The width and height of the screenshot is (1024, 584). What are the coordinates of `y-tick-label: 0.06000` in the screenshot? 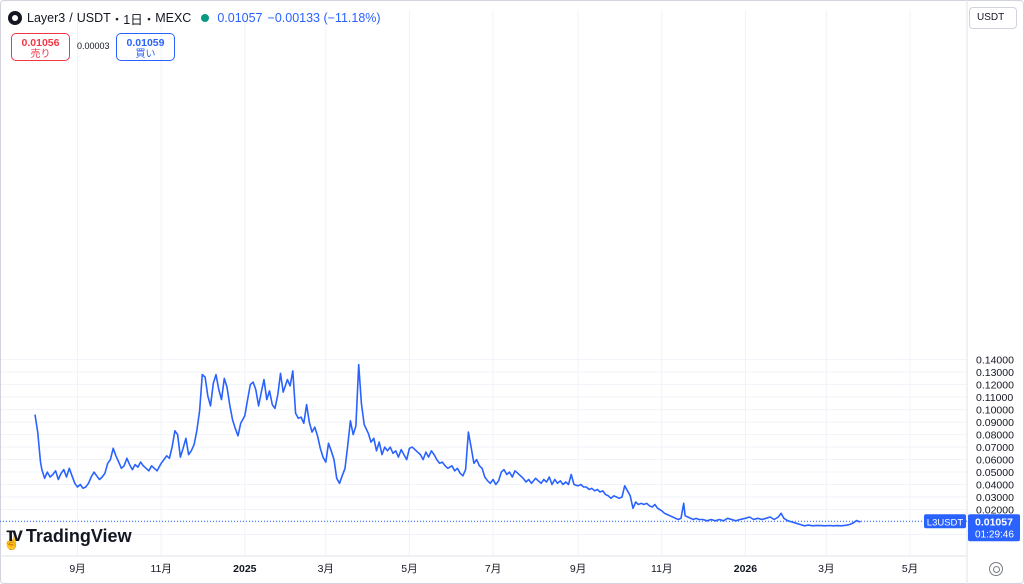 It's located at (995, 461).